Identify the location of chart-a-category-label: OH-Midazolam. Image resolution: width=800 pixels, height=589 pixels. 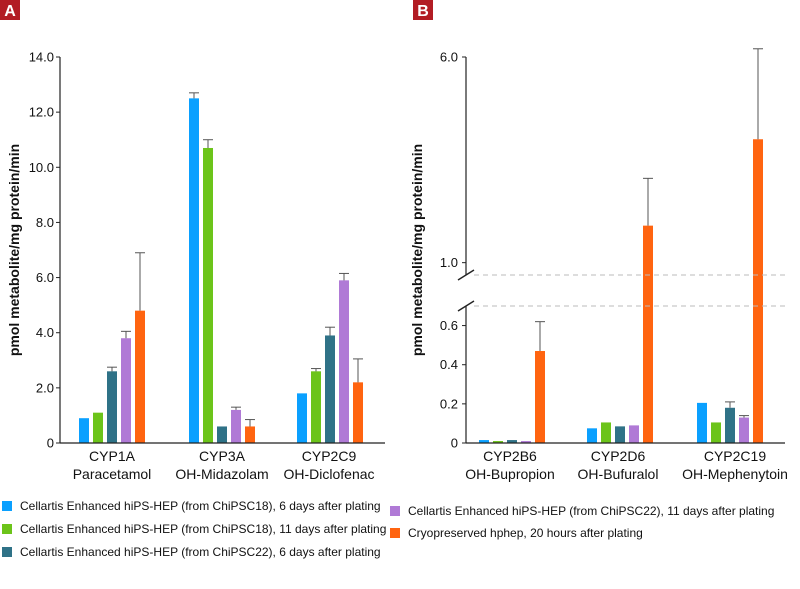
(221, 474).